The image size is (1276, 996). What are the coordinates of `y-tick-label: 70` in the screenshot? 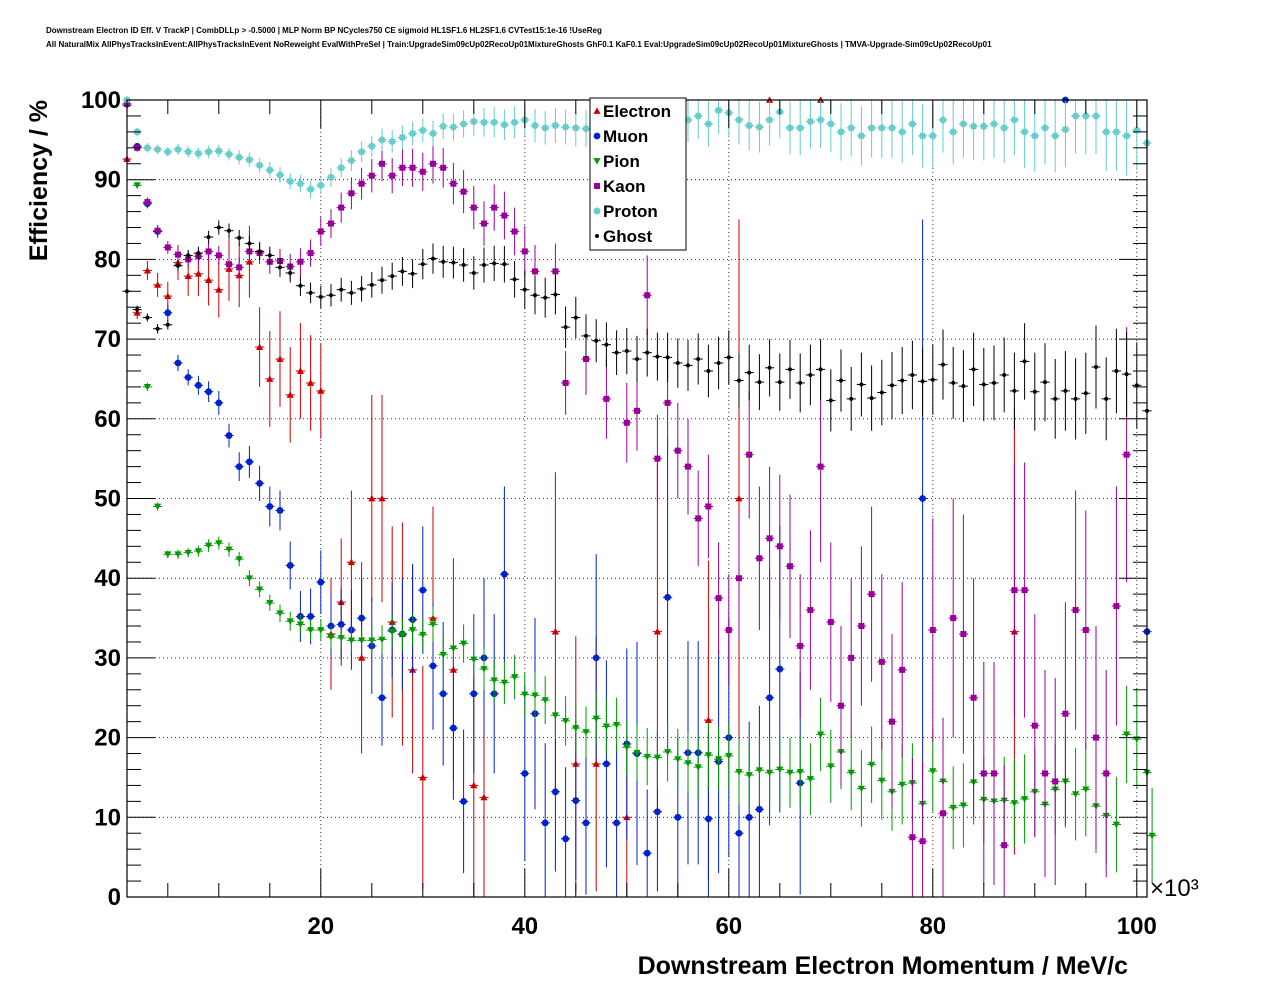 It's located at (107, 339).